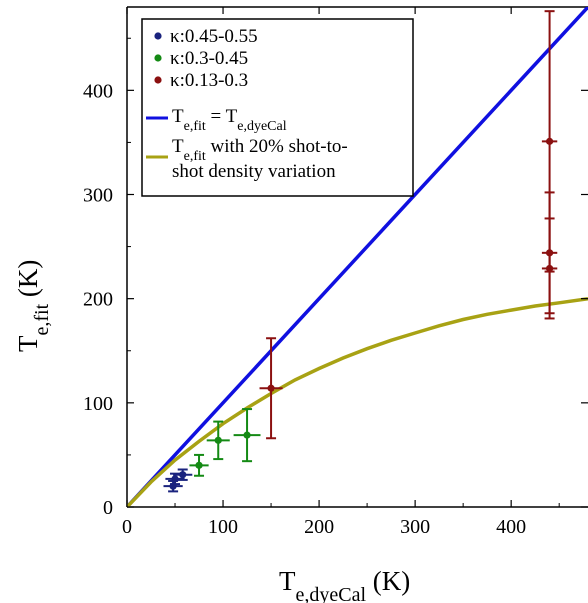  Describe the element at coordinates (254, 171) in the screenshot. I see `legend-label-continued: shot density variation` at that location.